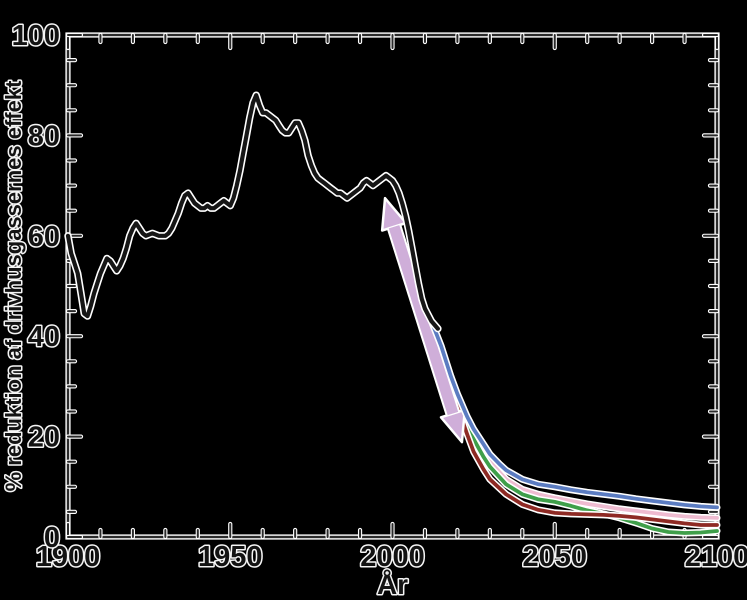 The width and height of the screenshot is (747, 600). What do you see at coordinates (392, 584) in the screenshot?
I see `x-axis-title: År` at bounding box center [392, 584].